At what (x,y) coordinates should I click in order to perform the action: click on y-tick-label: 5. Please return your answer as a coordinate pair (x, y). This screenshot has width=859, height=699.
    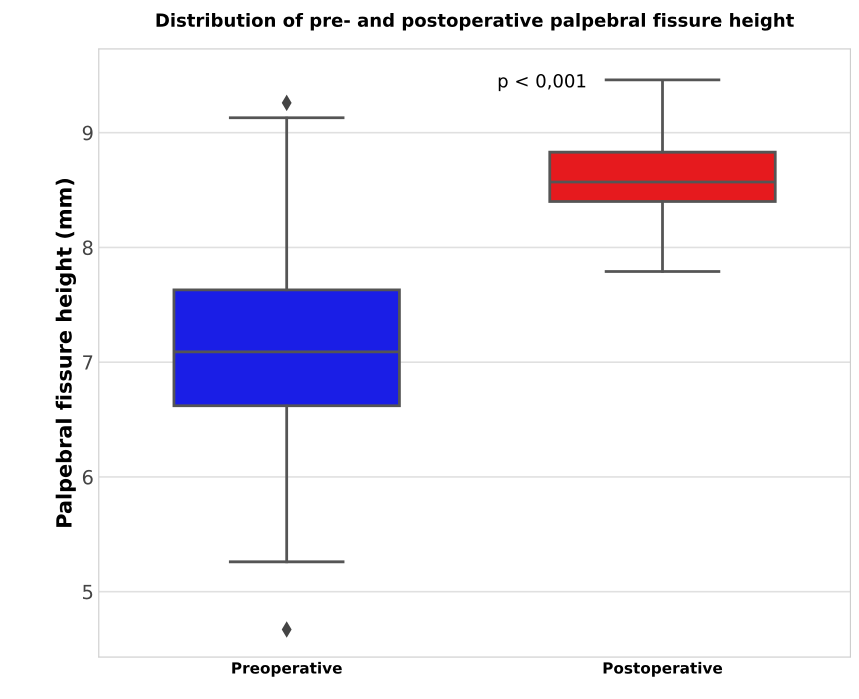
    Looking at the image, I should click on (87, 592).